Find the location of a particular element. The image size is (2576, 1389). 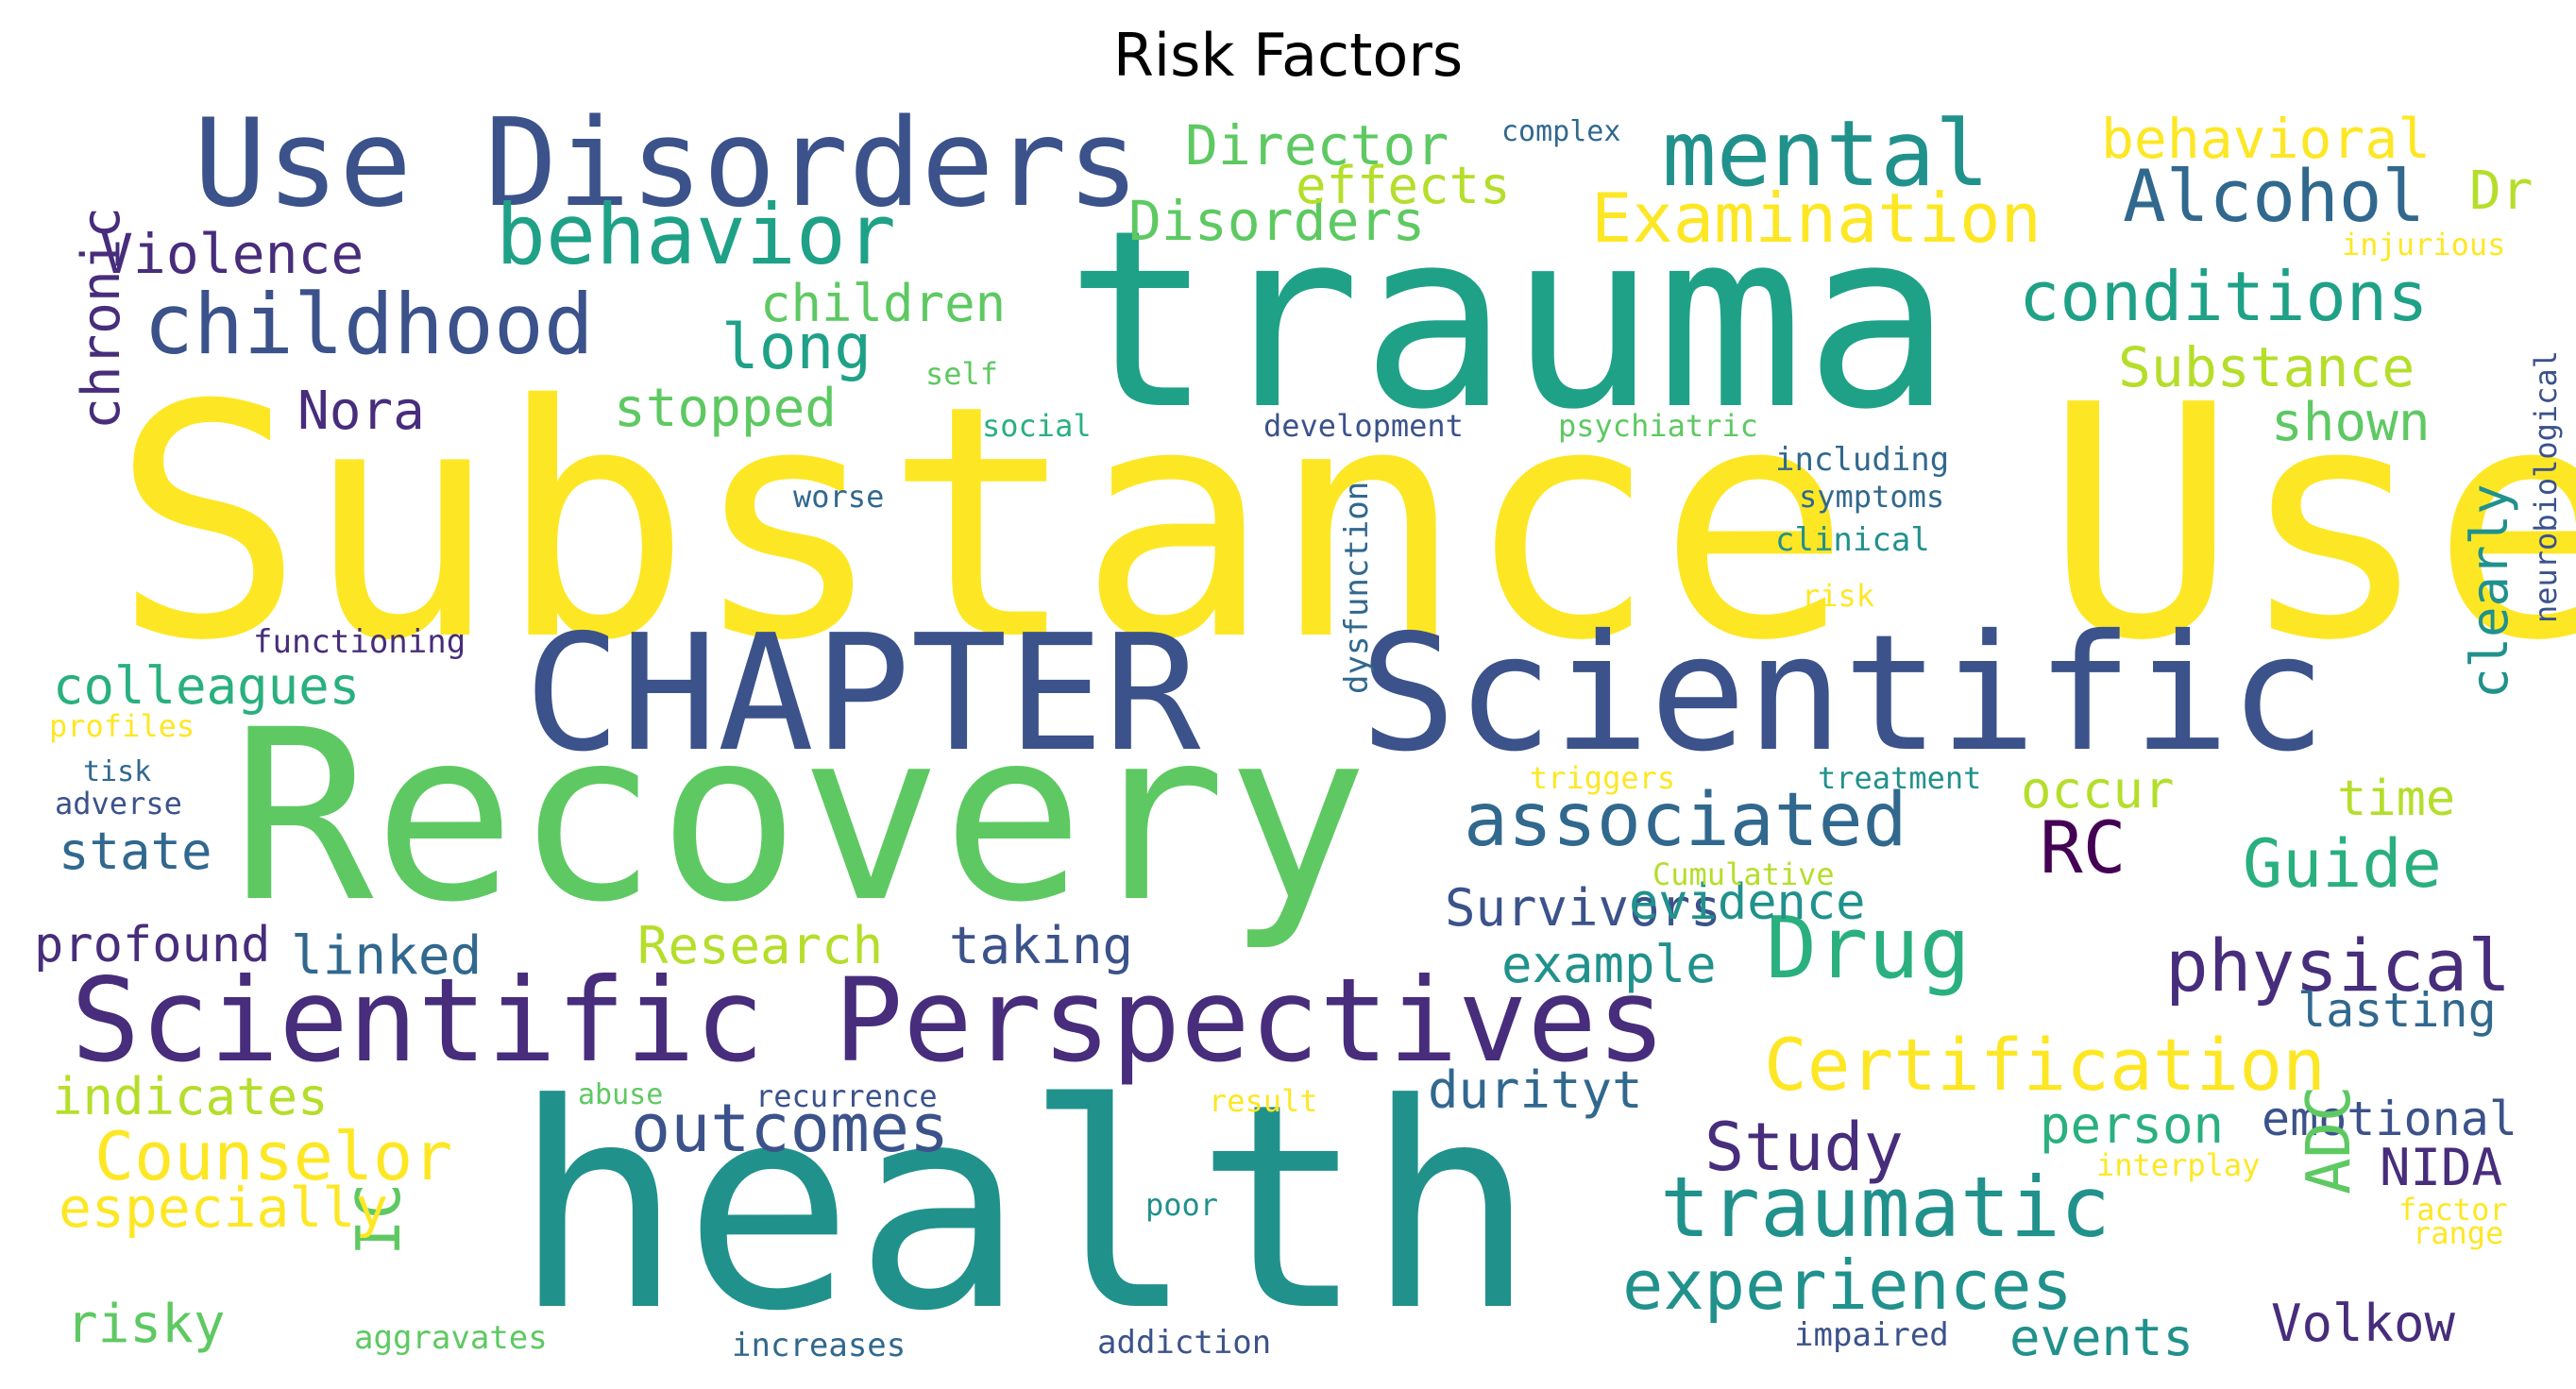

word-research: Research is located at coordinates (760, 945).